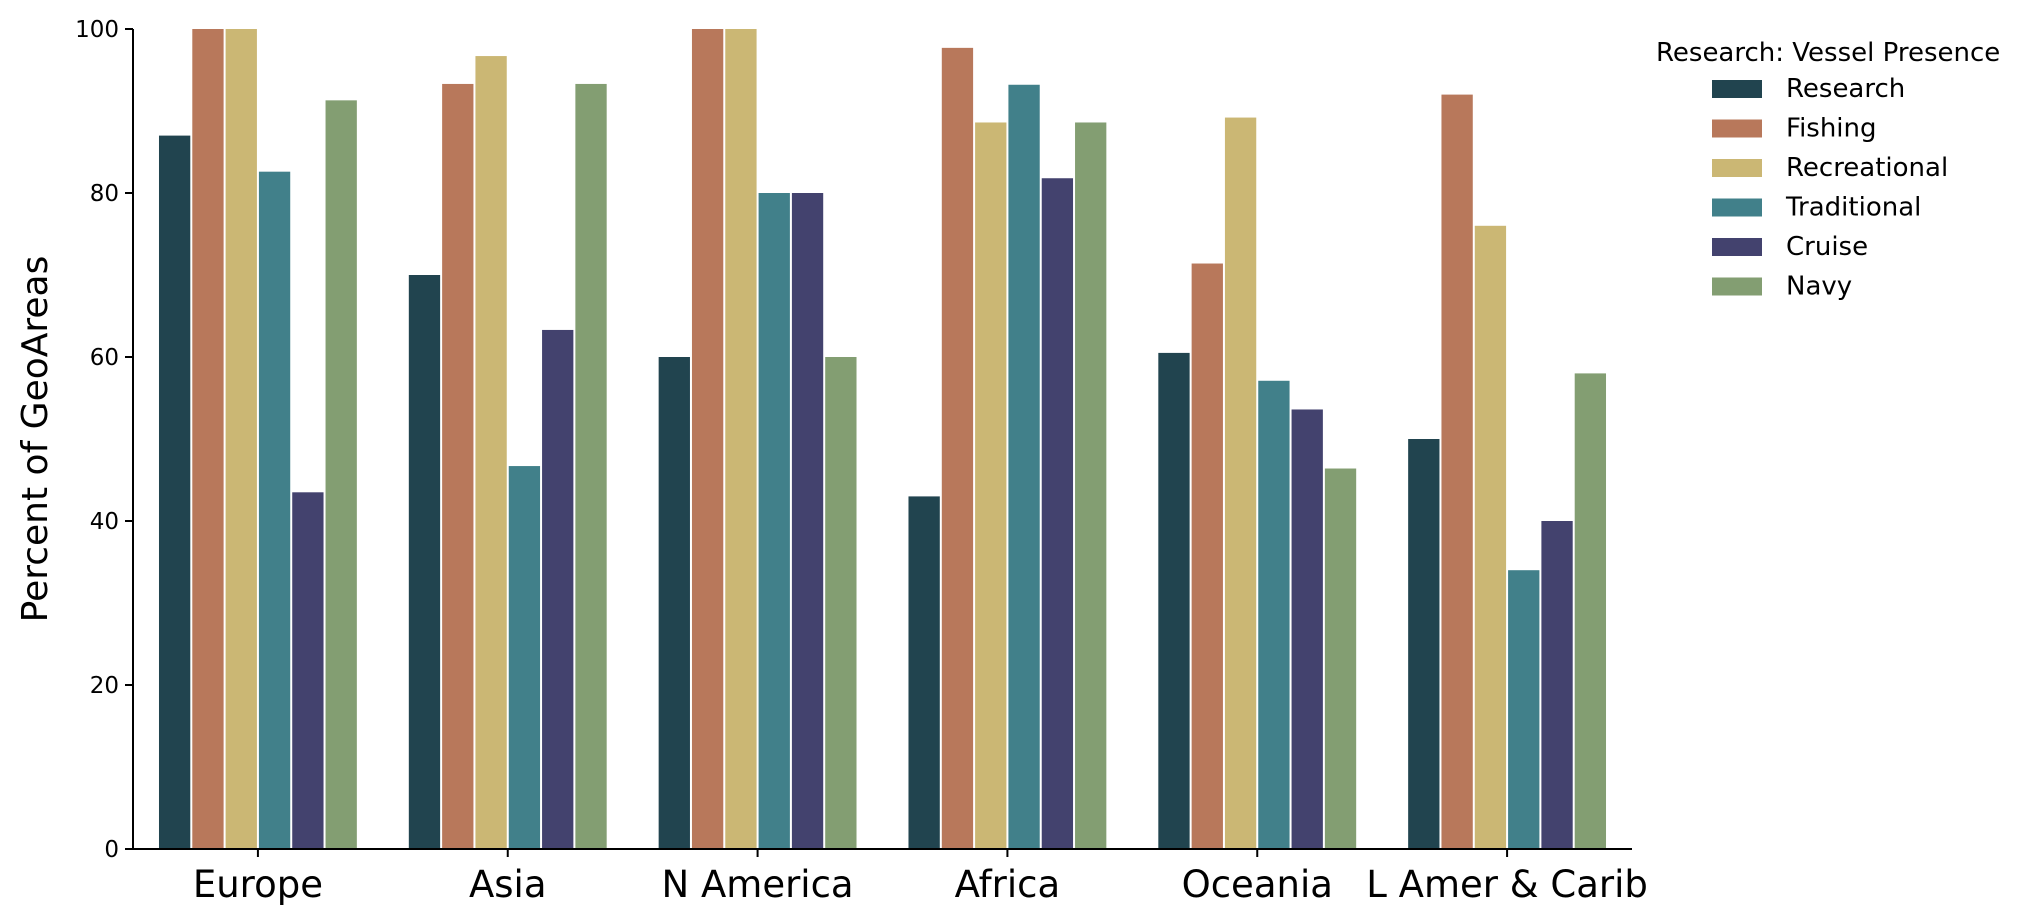  Describe the element at coordinates (104, 522) in the screenshot. I see `y-tick-label: 40` at that location.